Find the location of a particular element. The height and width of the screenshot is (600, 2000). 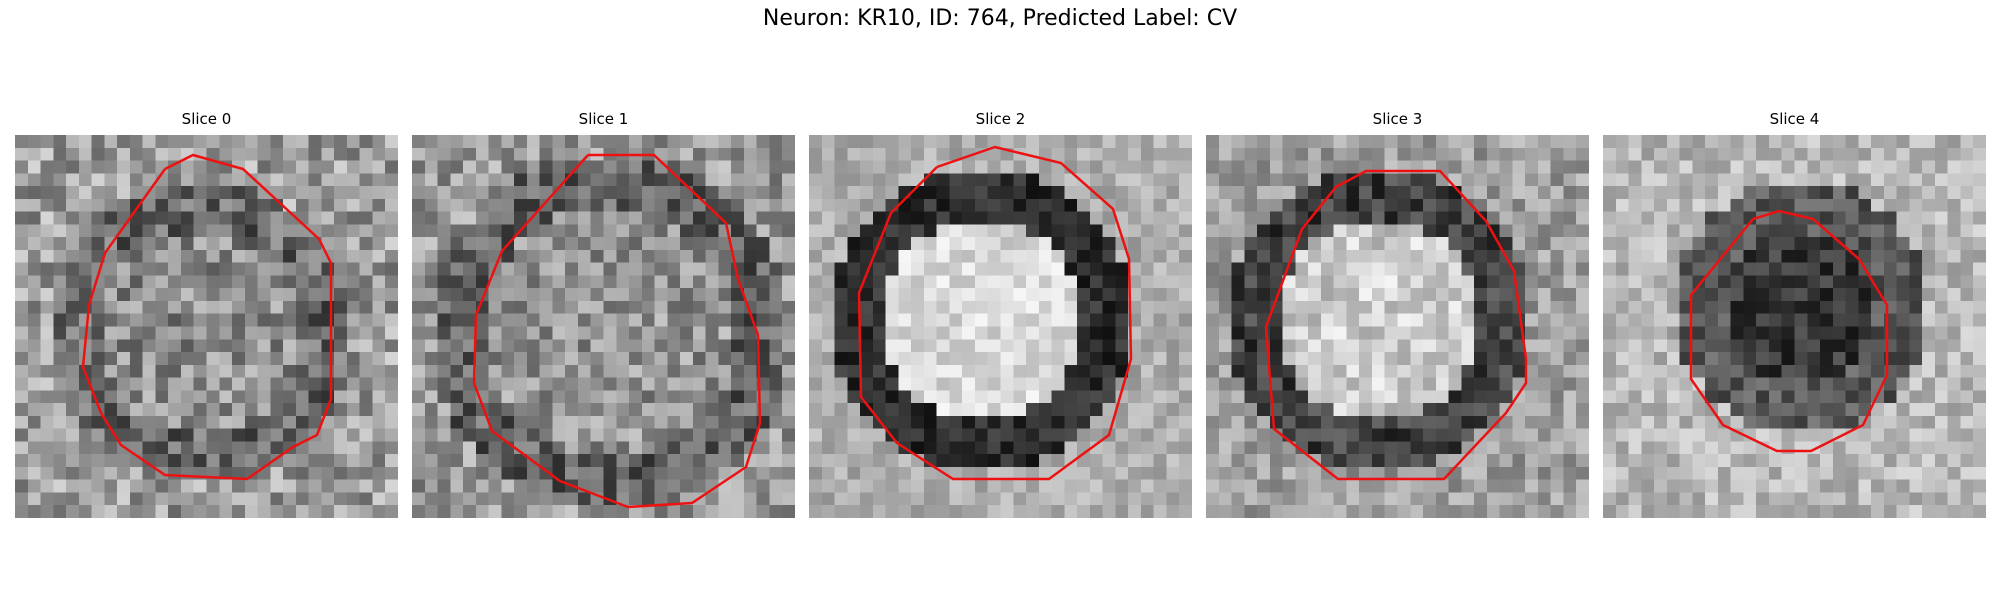

slice-panel-3: Slice 3 is located at coordinates (1397, 313).